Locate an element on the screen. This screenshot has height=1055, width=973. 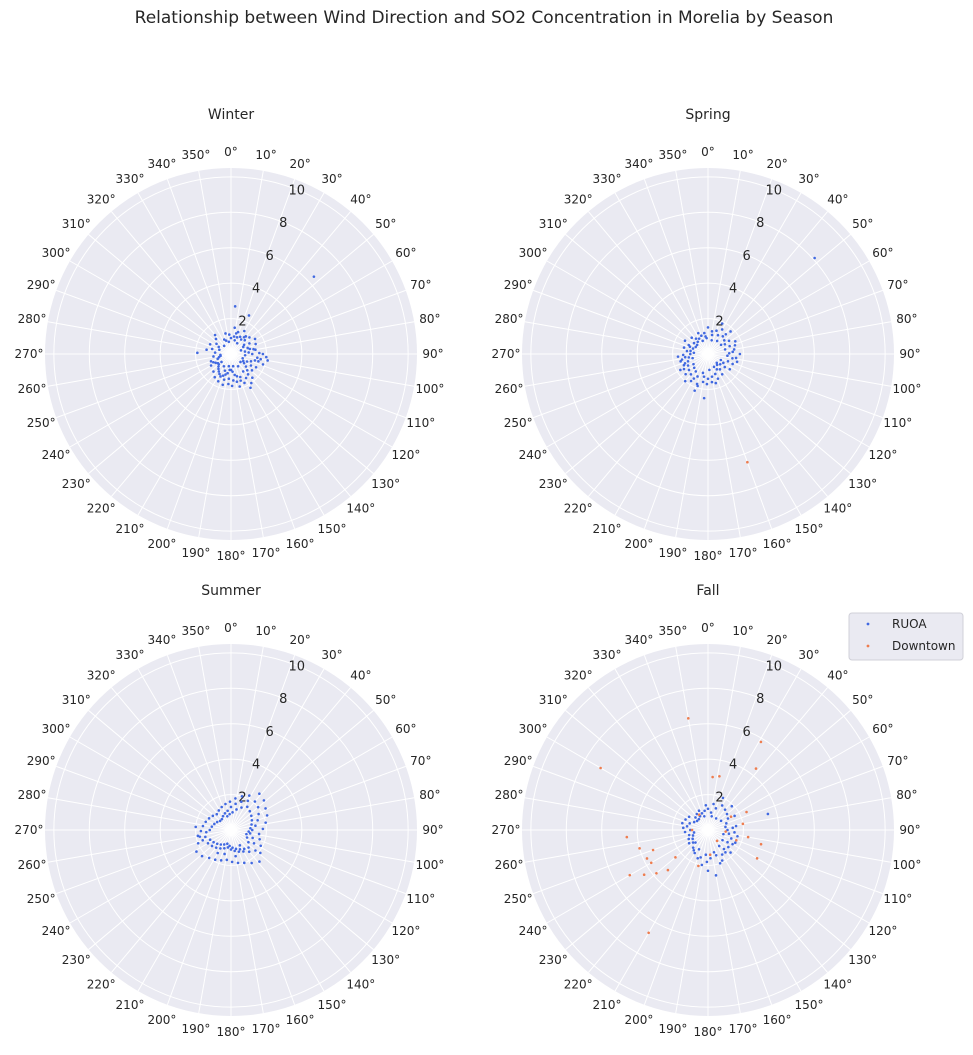
angle-tick-label: 170° is located at coordinates (743, 1029).